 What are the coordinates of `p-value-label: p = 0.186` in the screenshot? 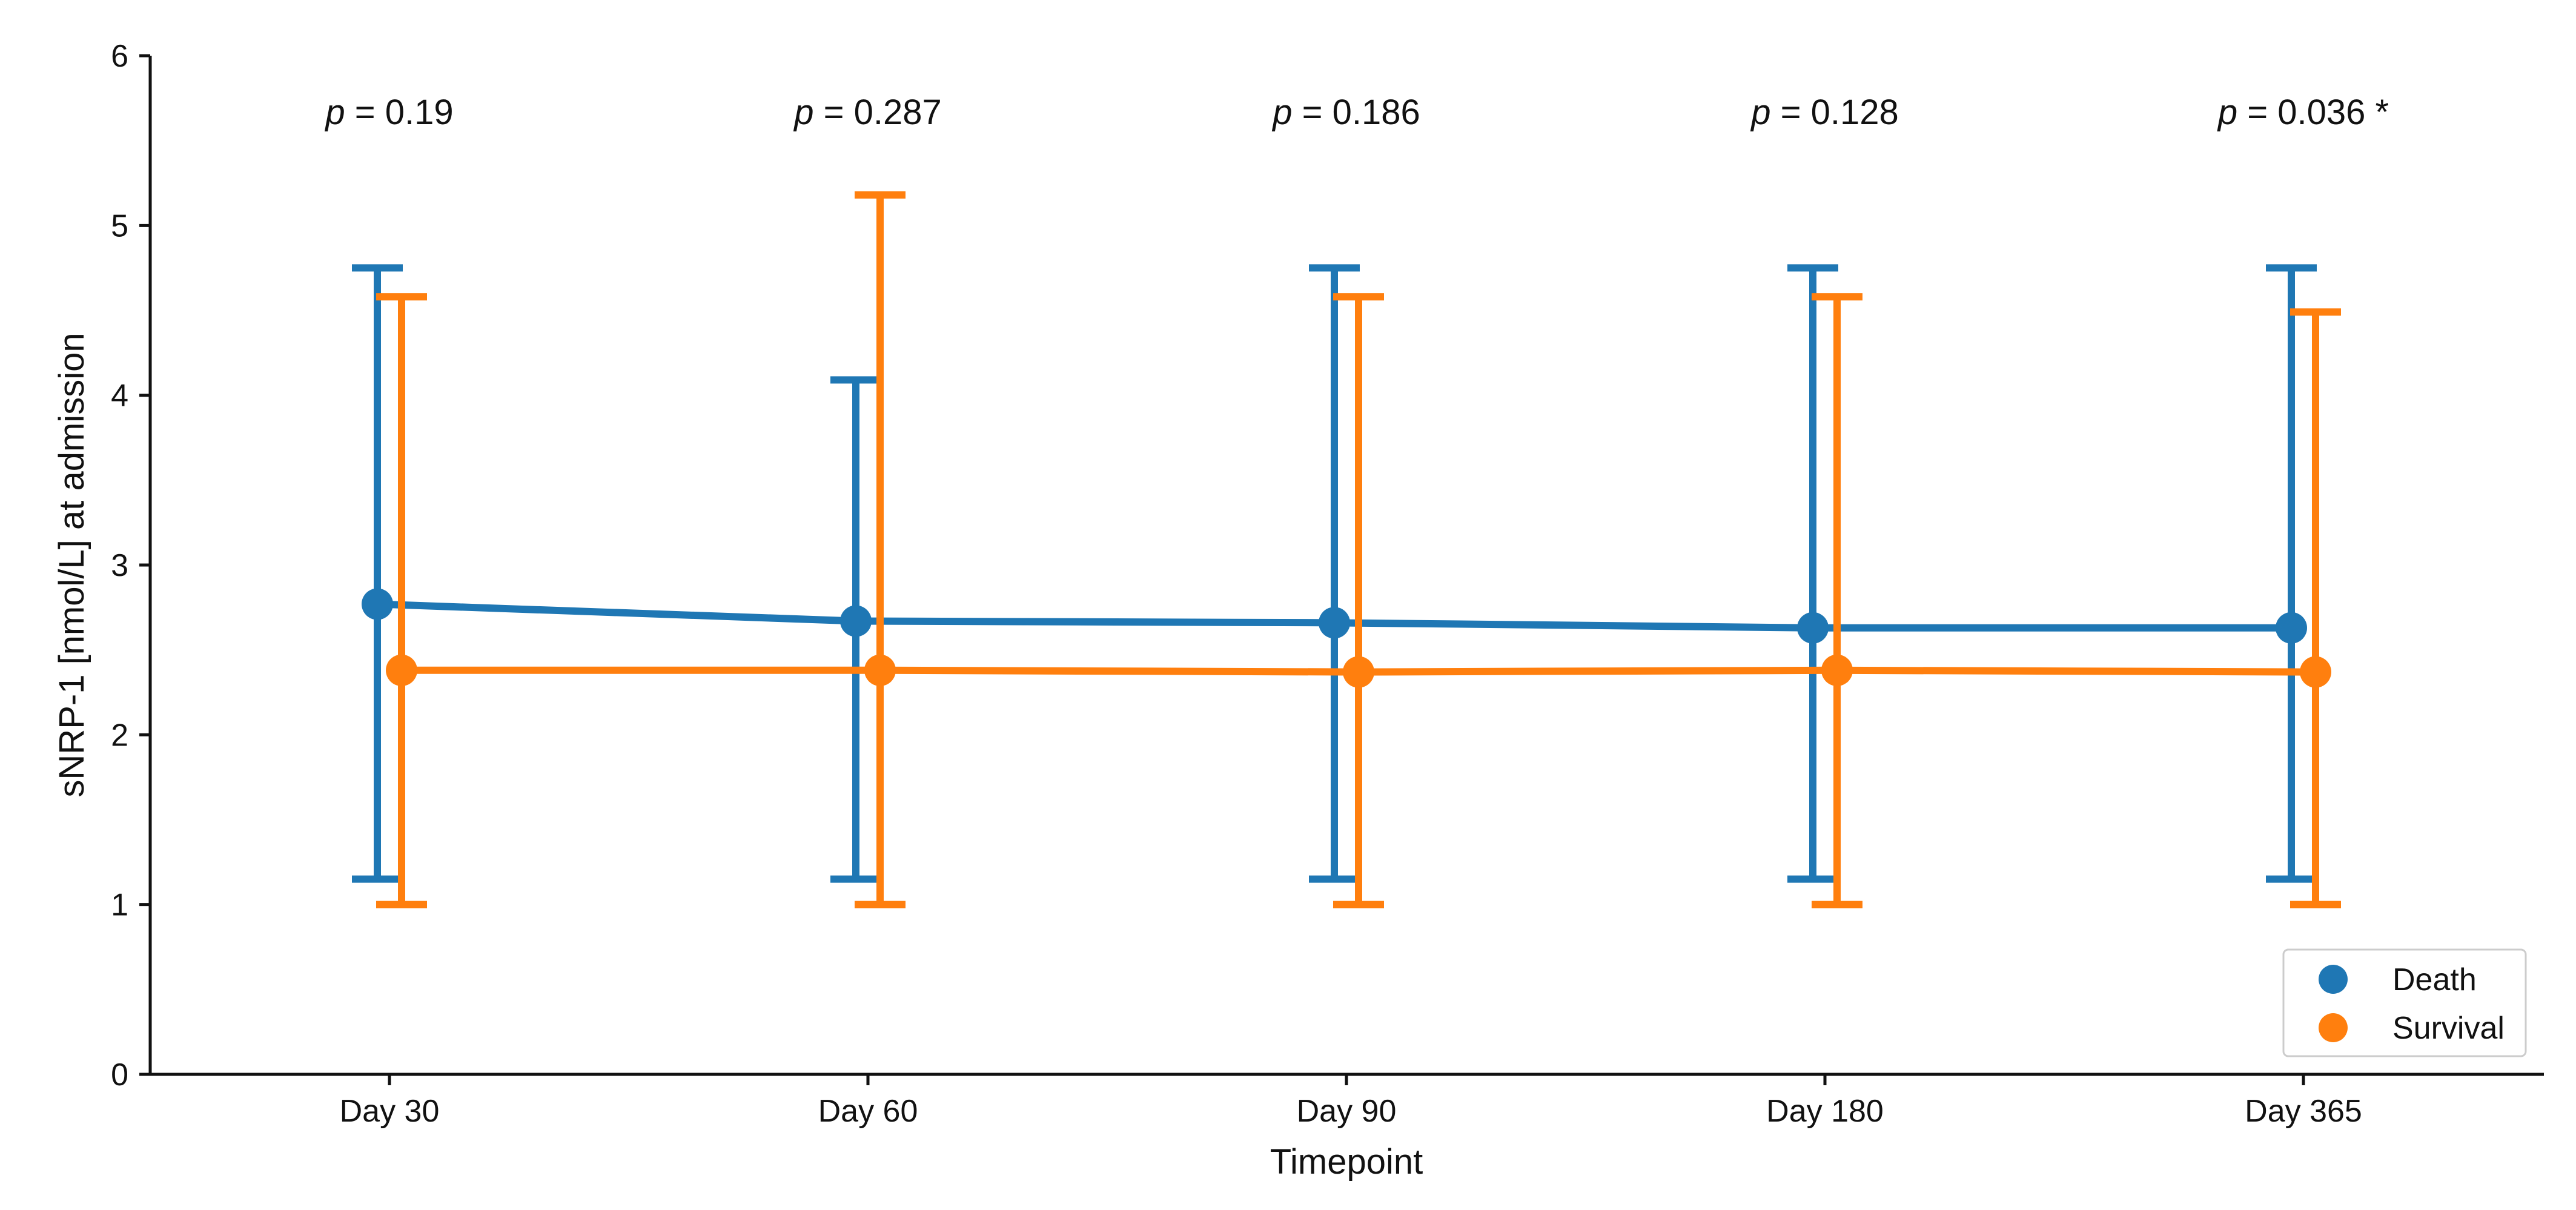 It's located at (1345, 113).